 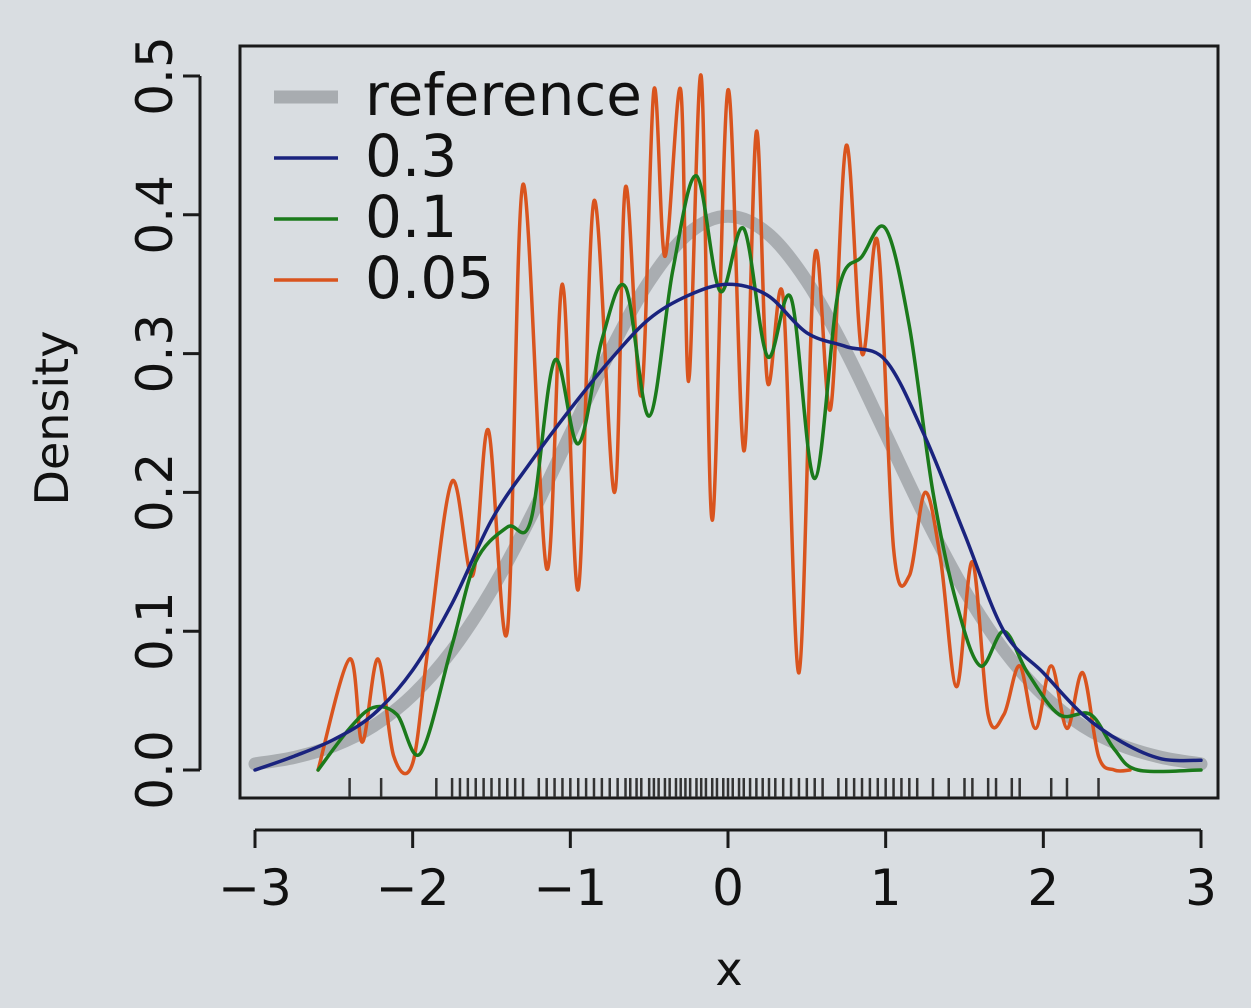 I want to click on legend-label: 0.1, so click(x=411, y=217).